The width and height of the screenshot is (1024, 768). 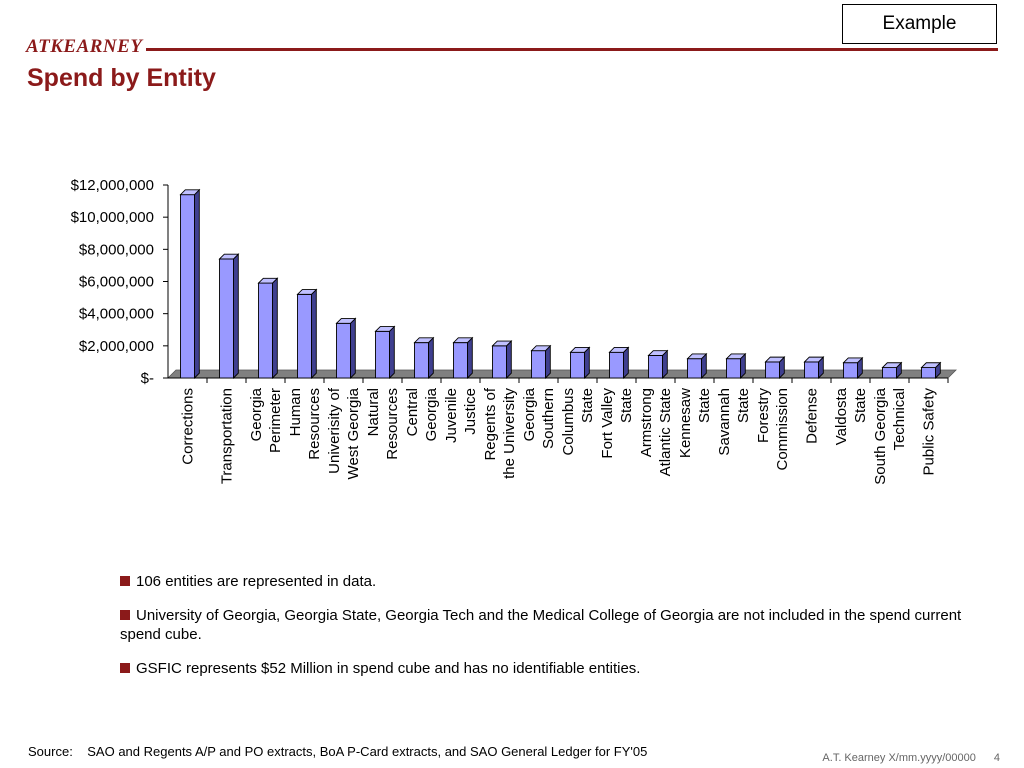 What do you see at coordinates (568, 422) in the screenshot?
I see `x-tick-label: Columbus` at bounding box center [568, 422].